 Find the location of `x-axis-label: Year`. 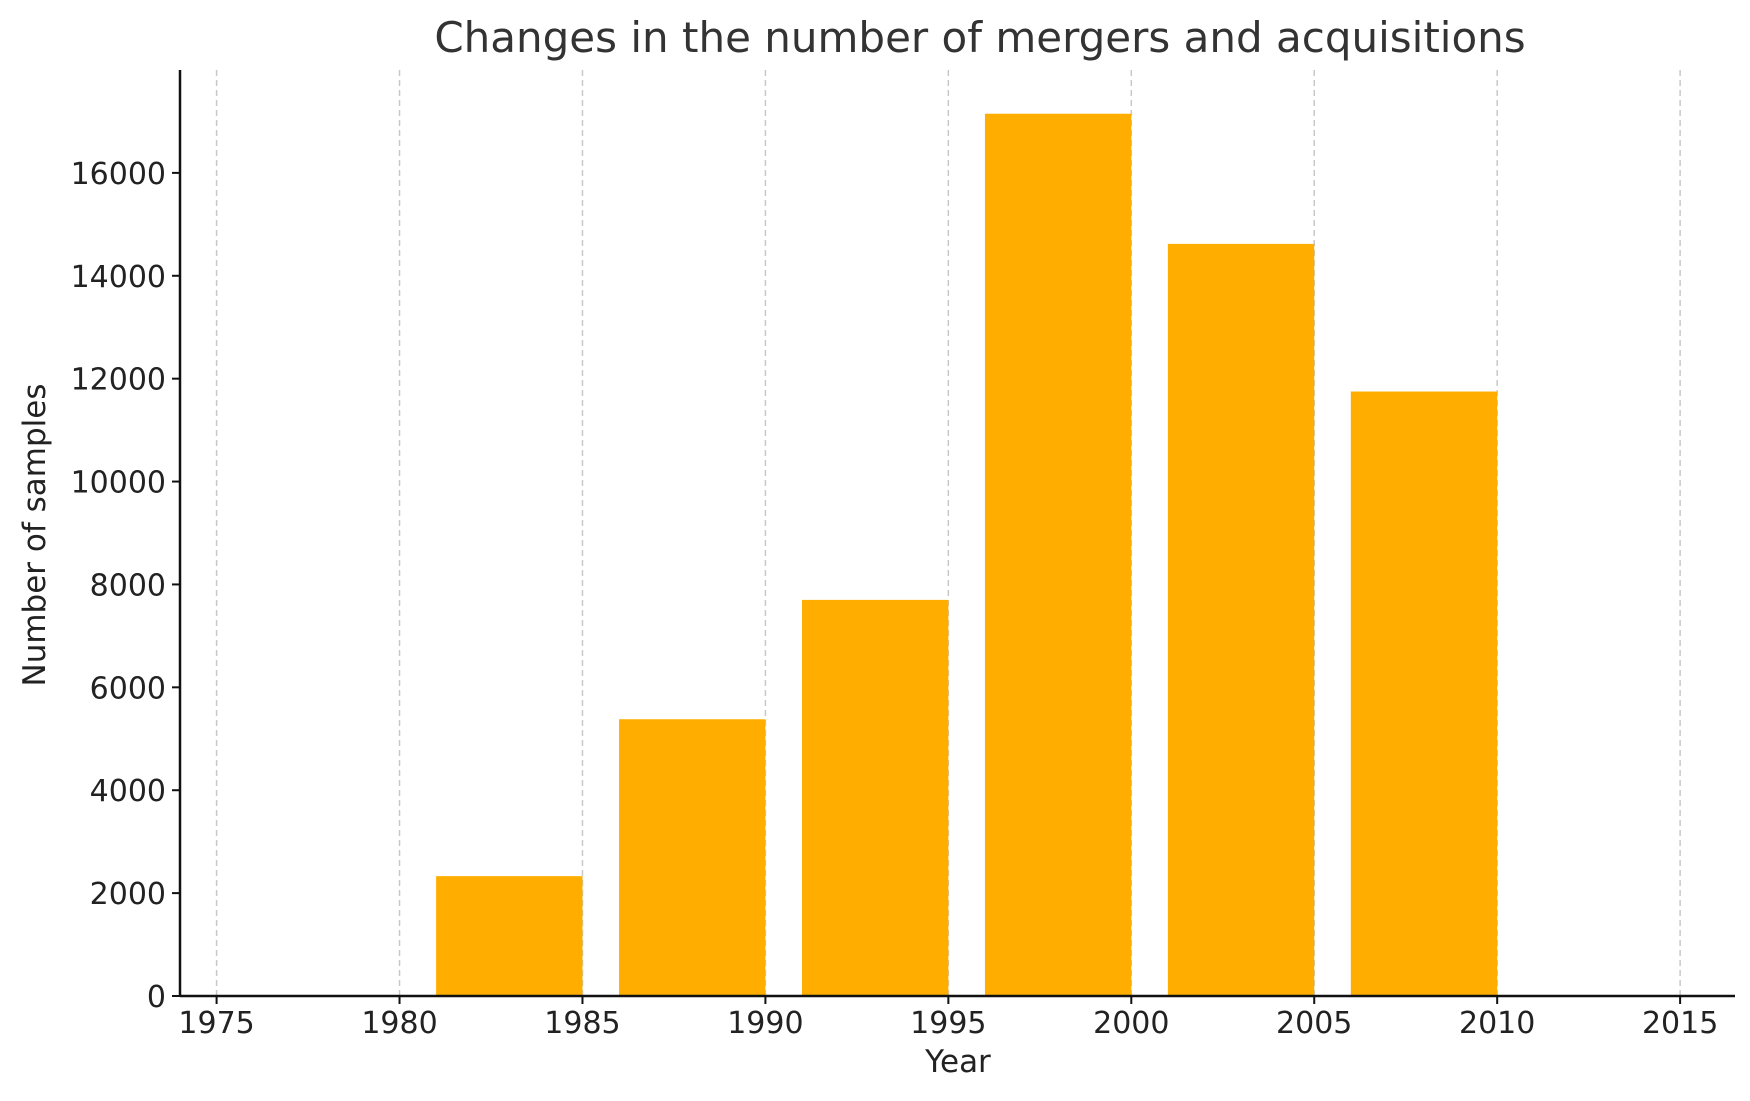

x-axis-label: Year is located at coordinates (957, 1062).